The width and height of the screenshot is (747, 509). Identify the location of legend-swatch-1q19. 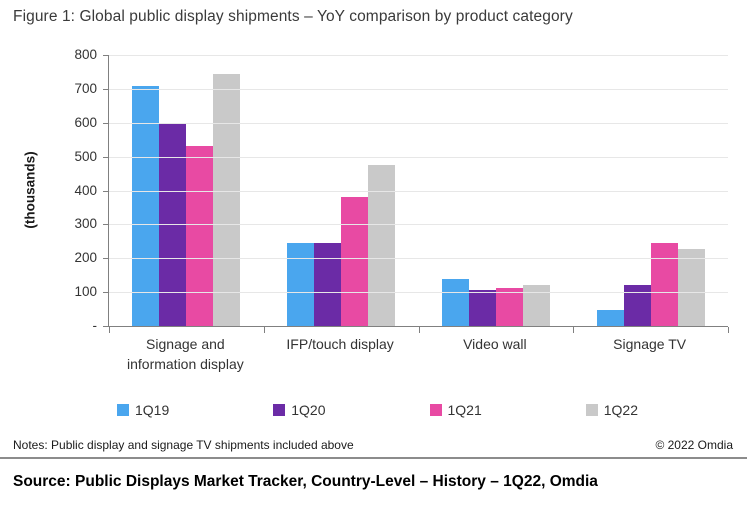
(123, 410).